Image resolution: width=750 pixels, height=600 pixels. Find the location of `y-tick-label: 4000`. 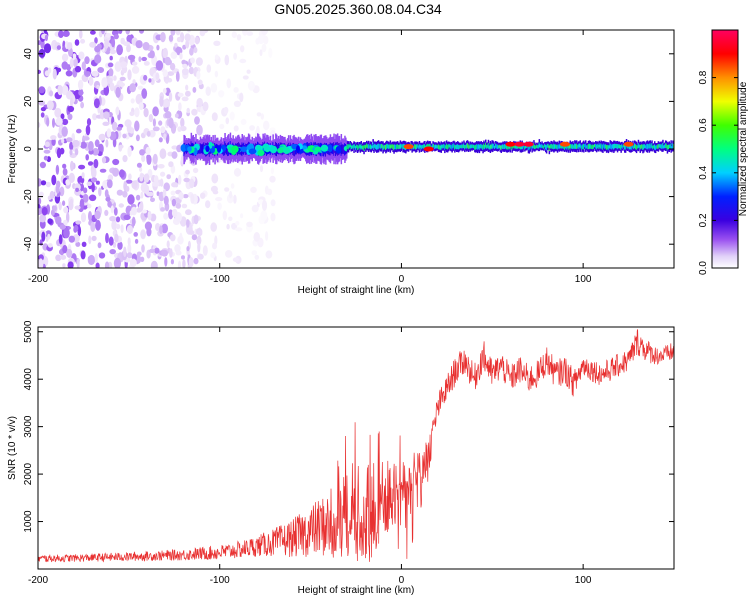

y-tick-label: 4000 is located at coordinates (28, 379).